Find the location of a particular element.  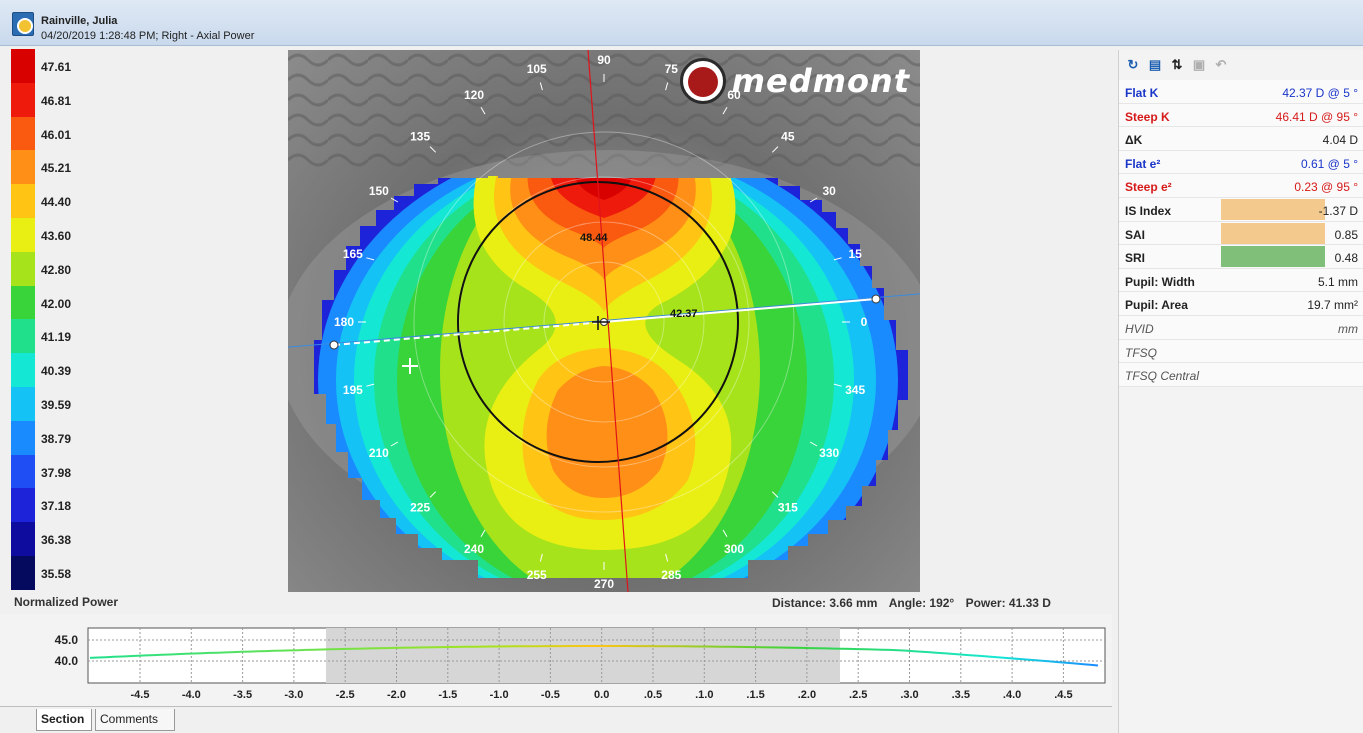

angle-label: 225 is located at coordinates (420, 507).